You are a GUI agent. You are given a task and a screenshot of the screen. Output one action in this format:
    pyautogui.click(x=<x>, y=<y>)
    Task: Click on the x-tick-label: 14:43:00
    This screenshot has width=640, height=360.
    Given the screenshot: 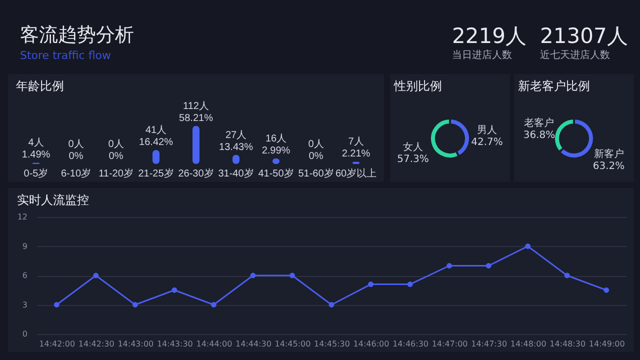 What is the action you would take?
    pyautogui.click(x=136, y=344)
    